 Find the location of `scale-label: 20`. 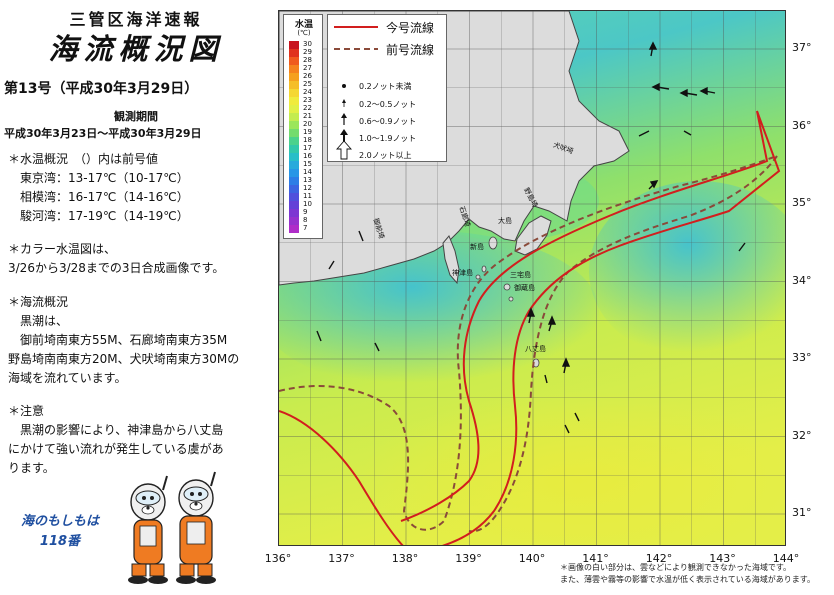

scale-label: 20 is located at coordinates (307, 124).